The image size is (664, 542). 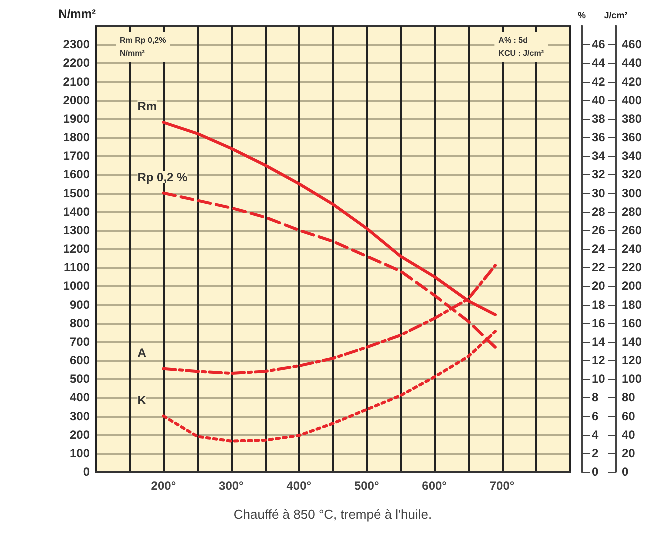 I want to click on y3-tick-label: 200, so click(x=632, y=286).